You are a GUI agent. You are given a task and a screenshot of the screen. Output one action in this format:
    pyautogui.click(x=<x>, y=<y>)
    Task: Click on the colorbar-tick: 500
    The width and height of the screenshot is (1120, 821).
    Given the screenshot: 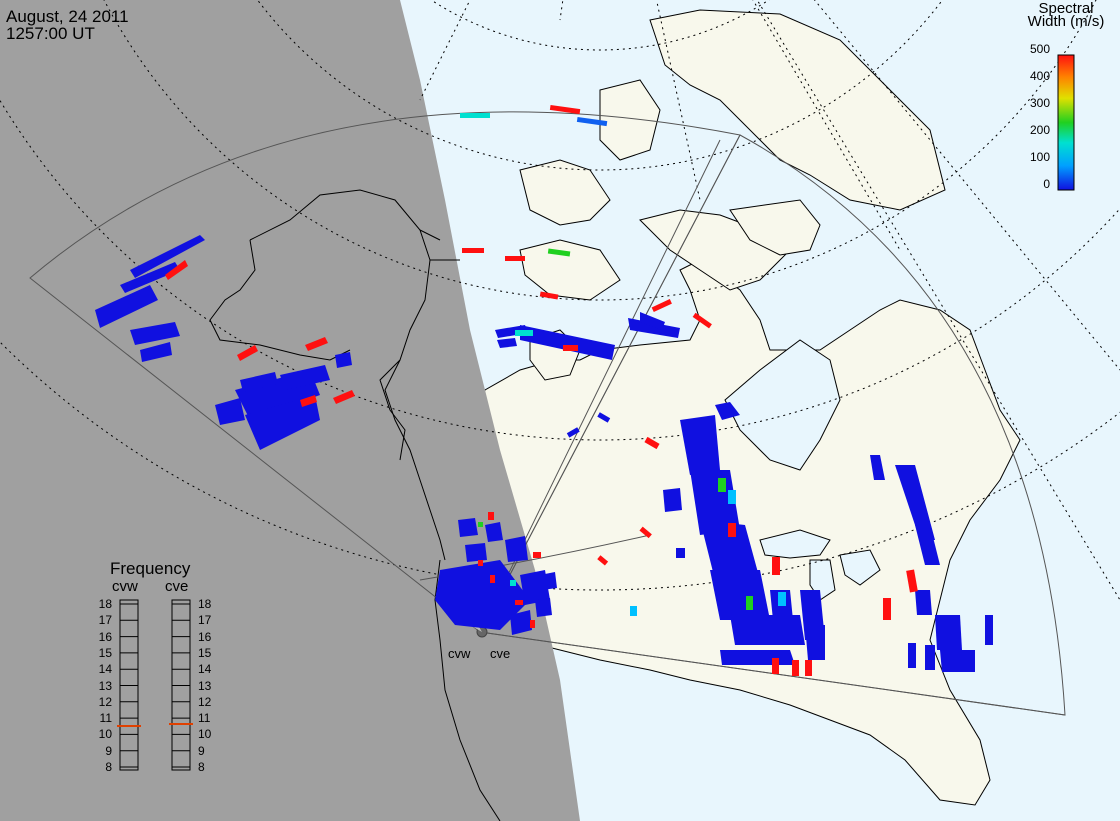 What is the action you would take?
    pyautogui.click(x=1039, y=49)
    